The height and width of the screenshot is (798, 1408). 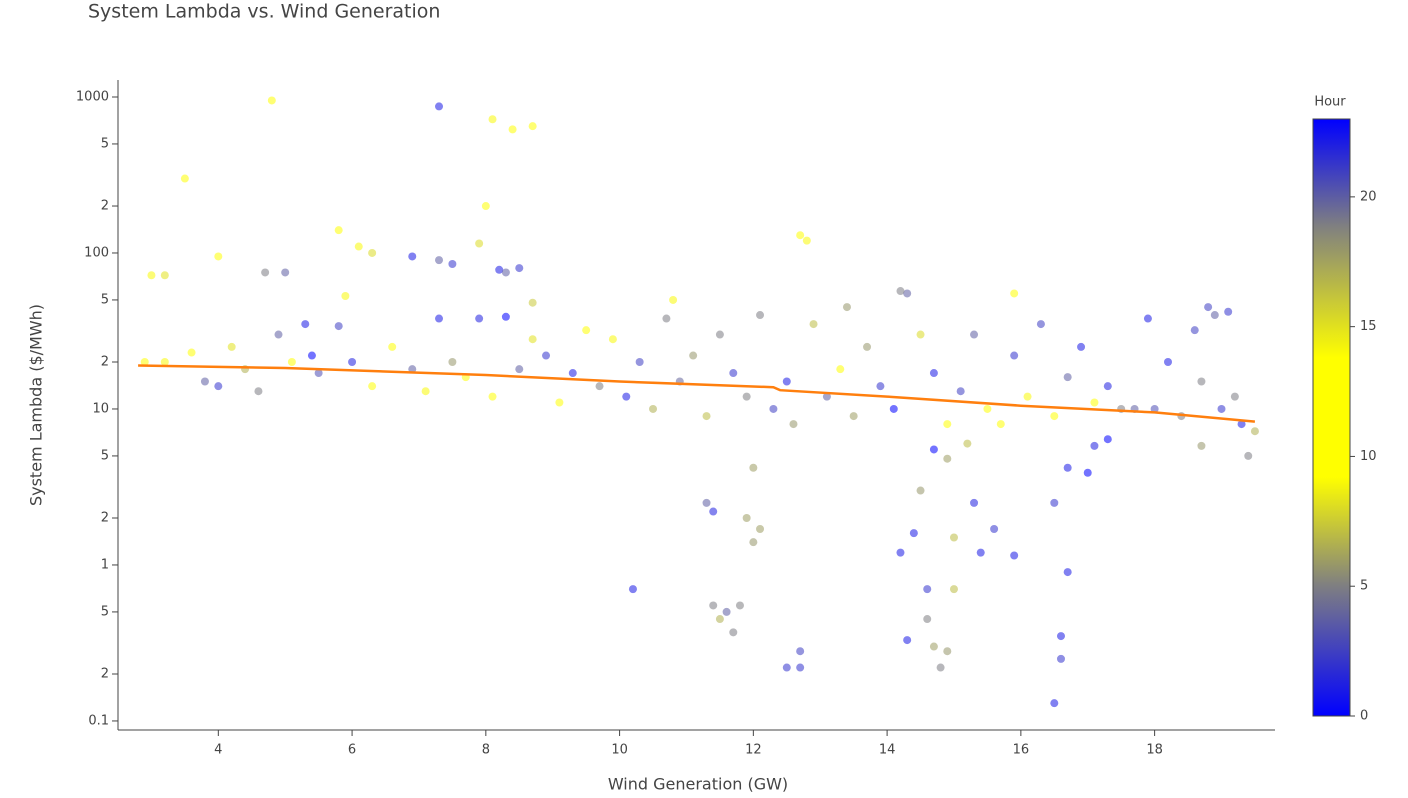 I want to click on x-axis-title: Wind Generation (GW), so click(x=698, y=784).